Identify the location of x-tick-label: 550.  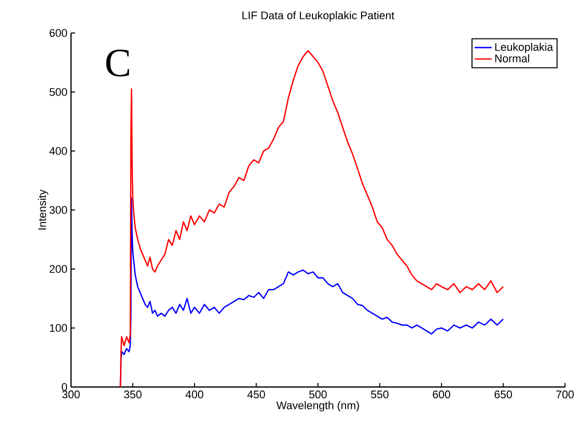
(379, 394).